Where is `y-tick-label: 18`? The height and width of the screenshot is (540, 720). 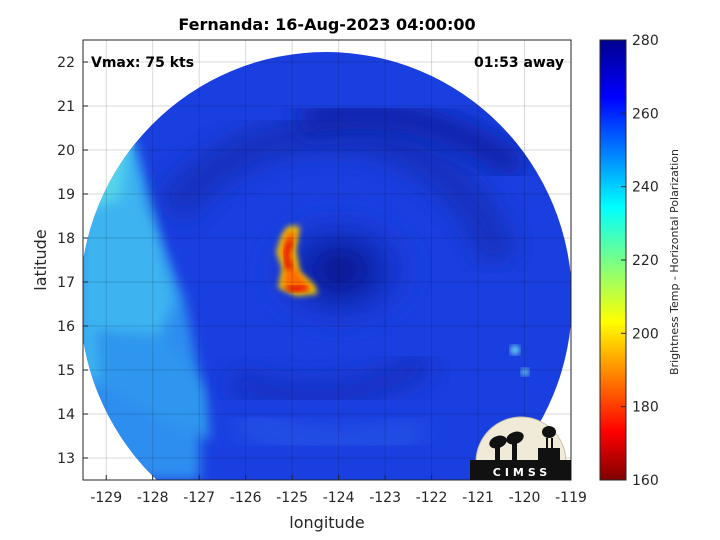 y-tick-label: 18 is located at coordinates (66, 239).